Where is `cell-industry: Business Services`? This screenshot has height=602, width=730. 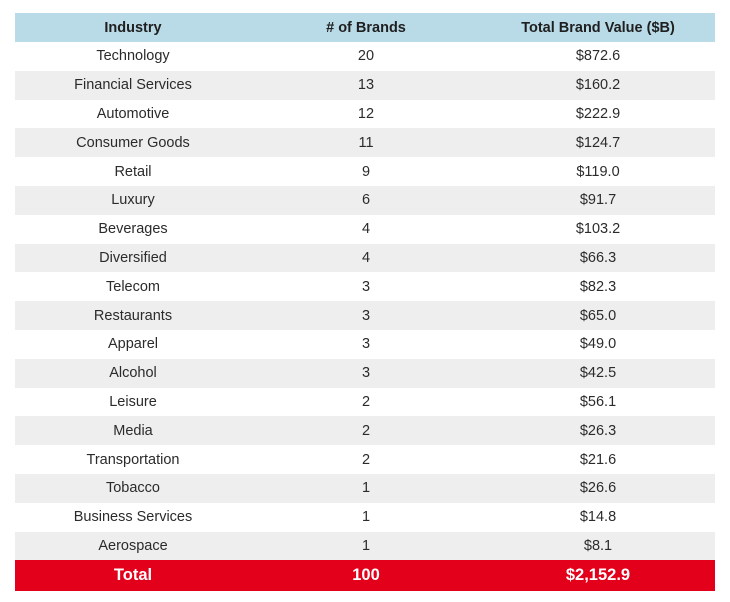 cell-industry: Business Services is located at coordinates (133, 517).